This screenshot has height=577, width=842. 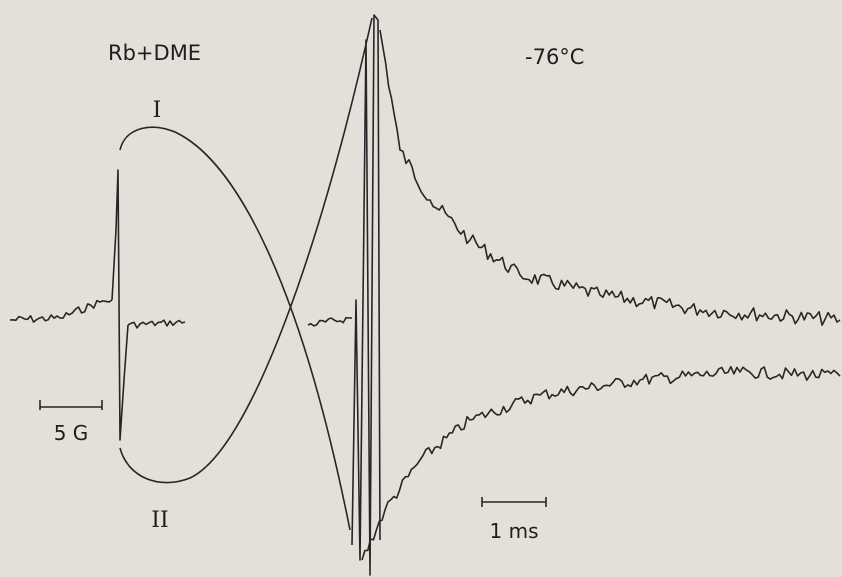 I want to click on temperature-label: -76°C, so click(x=554, y=57).